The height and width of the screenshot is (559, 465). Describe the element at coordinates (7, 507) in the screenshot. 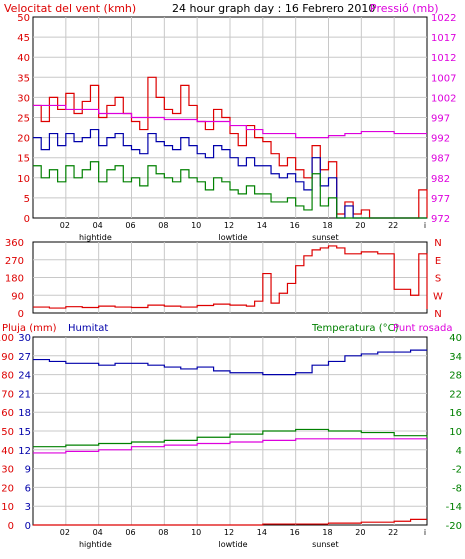

I see `y-tick-rain: 10` at that location.